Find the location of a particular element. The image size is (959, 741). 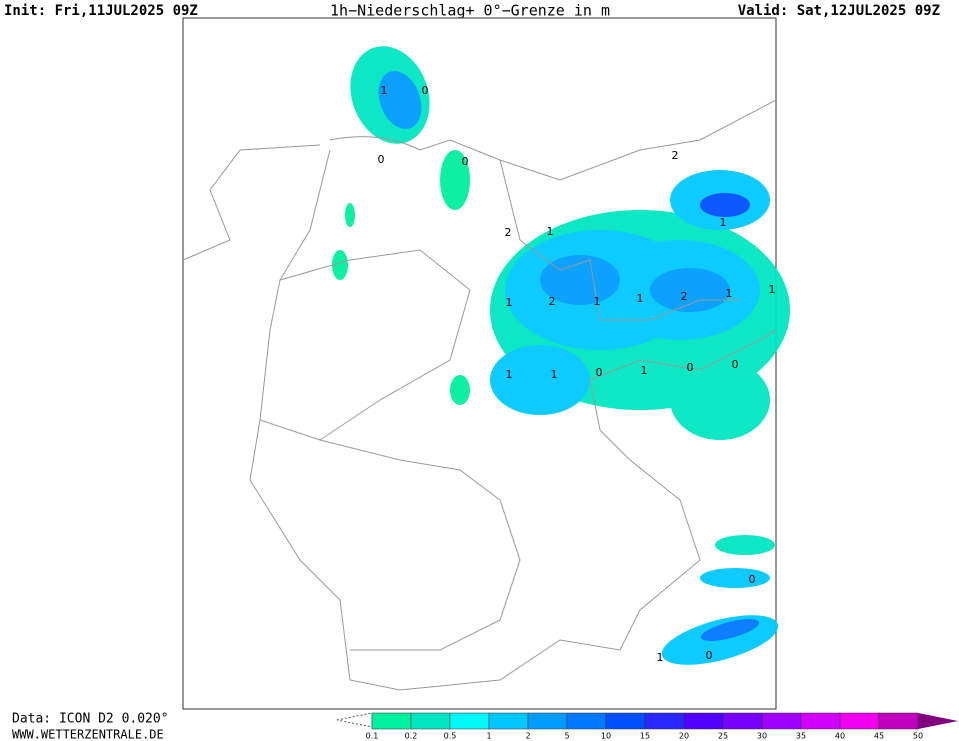

legend-label: 35 is located at coordinates (801, 736).